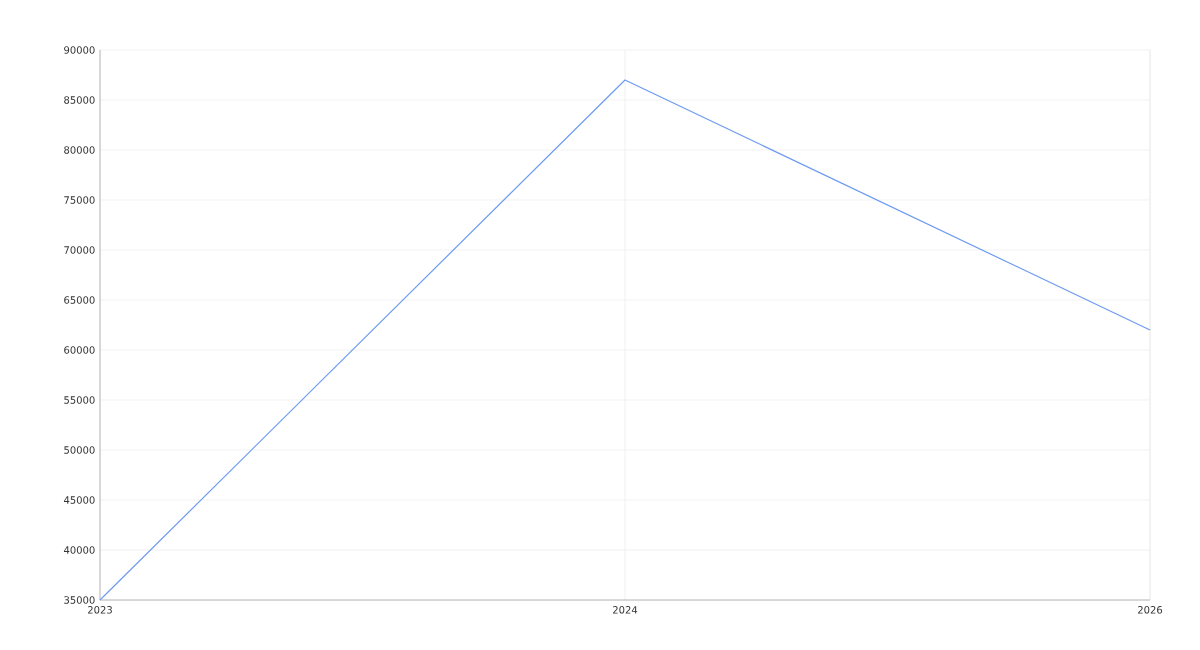 This screenshot has width=1200, height=650. What do you see at coordinates (79, 600) in the screenshot?
I see `y-tick-label: 35000` at bounding box center [79, 600].